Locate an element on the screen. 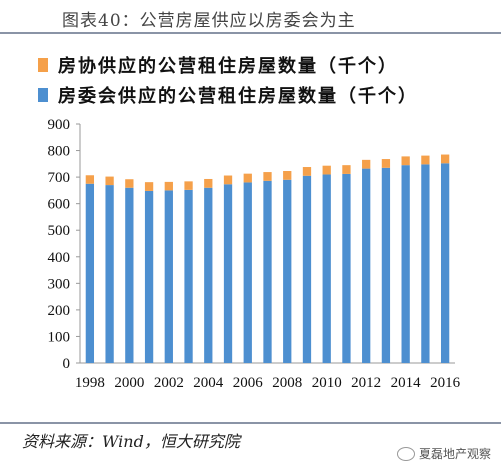 The width and height of the screenshot is (501, 470). y-tick-label: 100 is located at coordinates (59, 337).